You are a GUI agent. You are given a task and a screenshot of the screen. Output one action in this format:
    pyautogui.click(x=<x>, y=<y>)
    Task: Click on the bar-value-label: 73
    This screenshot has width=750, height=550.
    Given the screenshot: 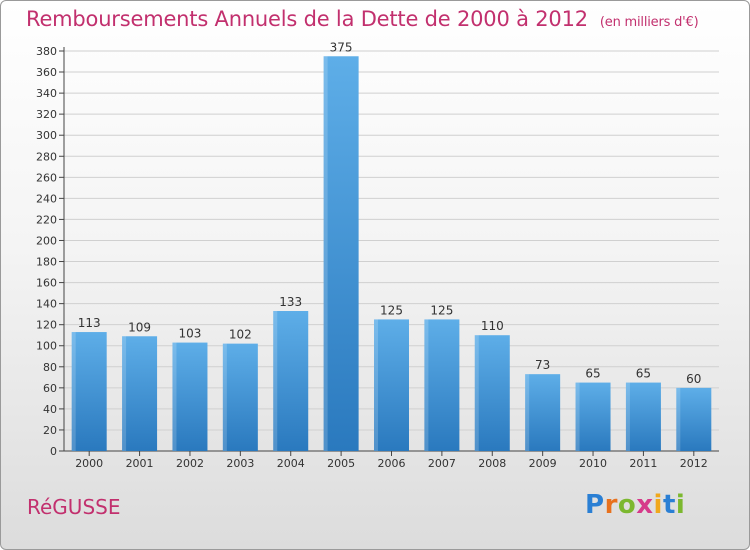 What is the action you would take?
    pyautogui.click(x=542, y=365)
    